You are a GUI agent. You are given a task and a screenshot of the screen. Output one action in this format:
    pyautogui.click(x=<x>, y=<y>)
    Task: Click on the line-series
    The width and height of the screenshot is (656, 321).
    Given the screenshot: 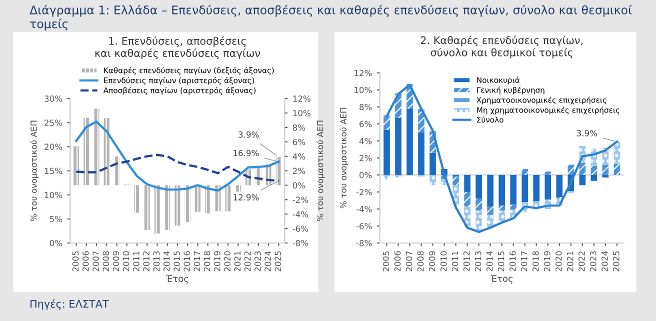 What is the action you would take?
    pyautogui.click(x=177, y=156)
    